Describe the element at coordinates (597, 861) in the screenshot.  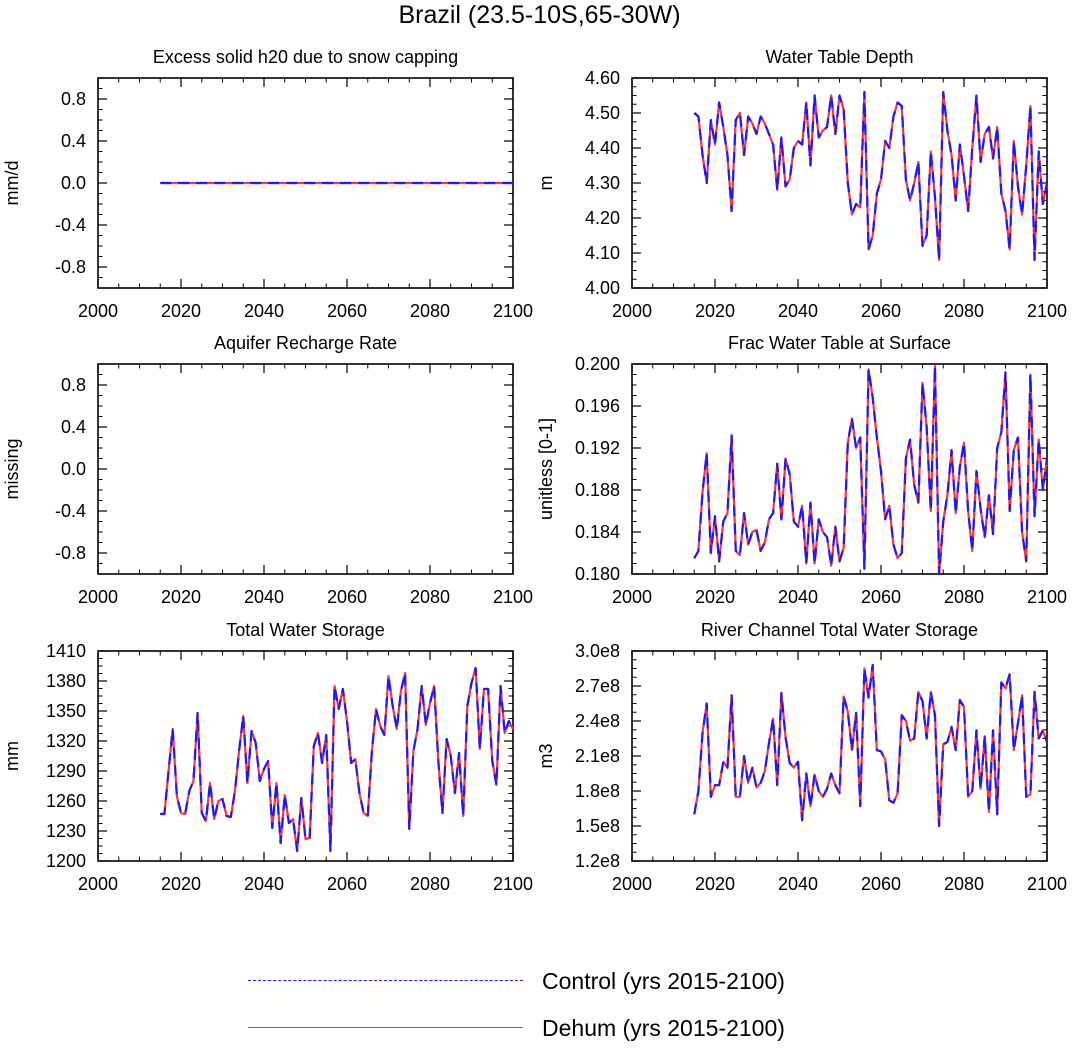
I see `y-tick-label: 1.2e8` at that location.